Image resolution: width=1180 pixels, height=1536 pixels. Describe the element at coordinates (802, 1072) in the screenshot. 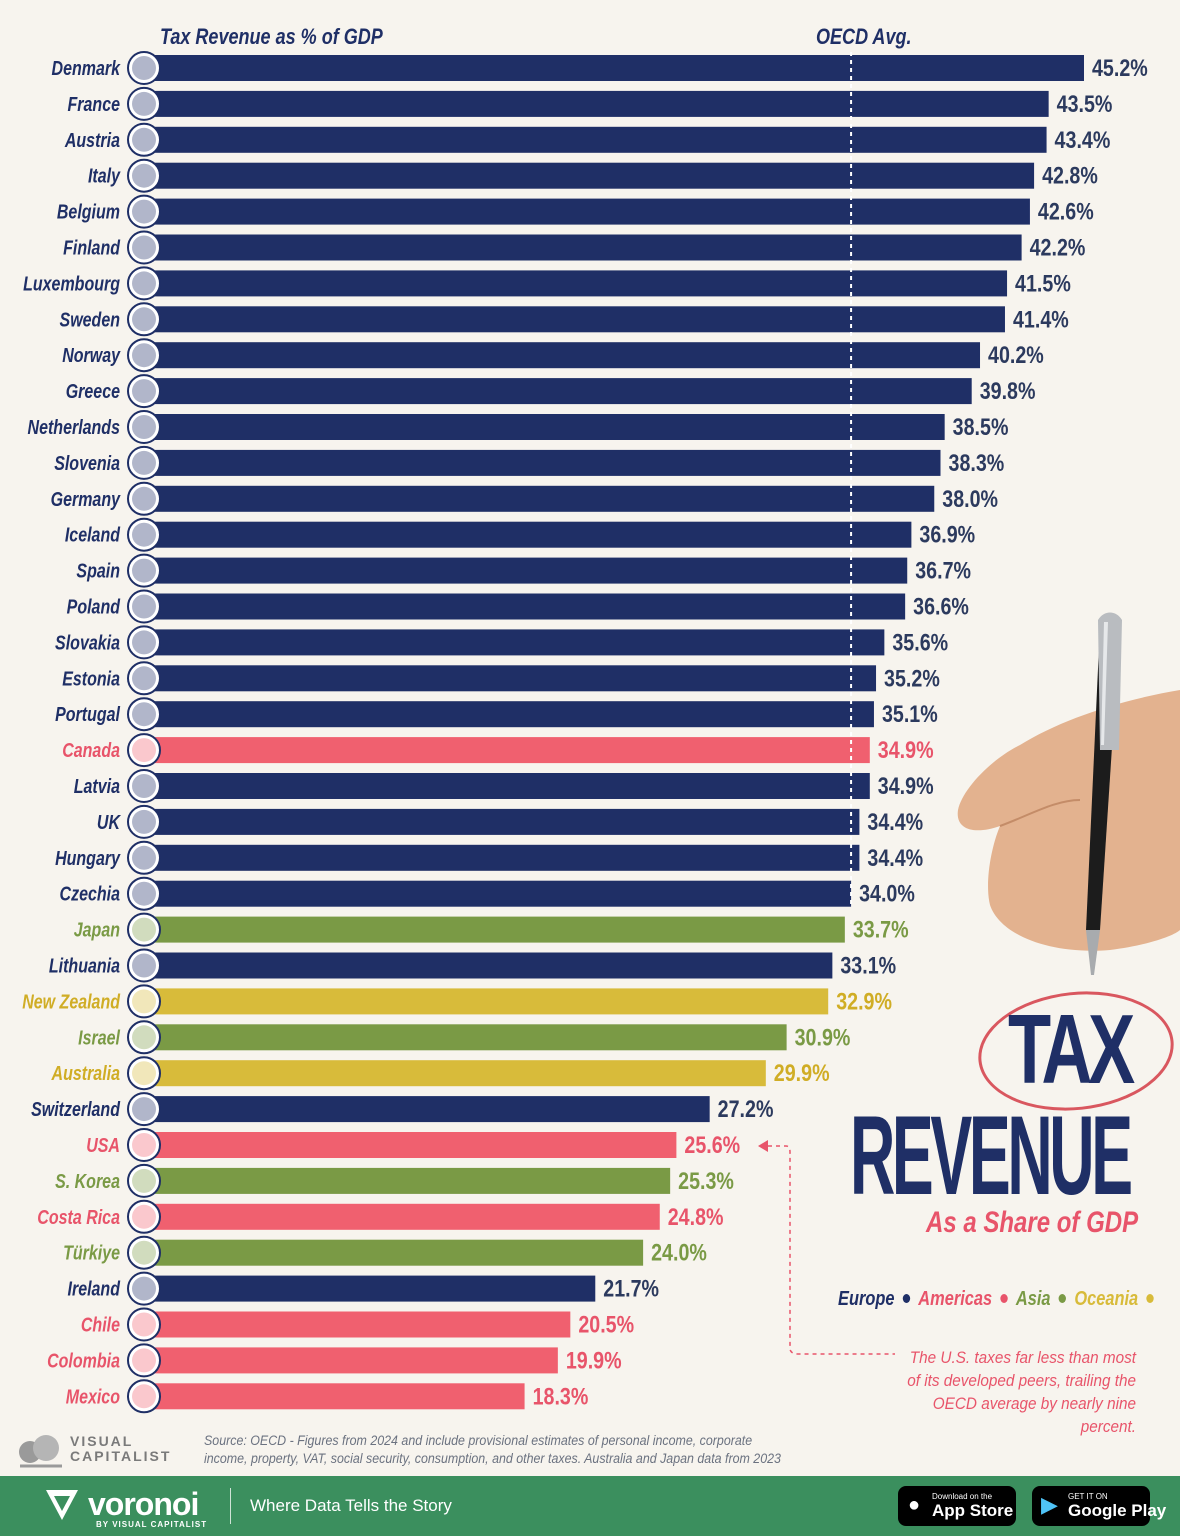

I see `value-label: 29.9%` at that location.